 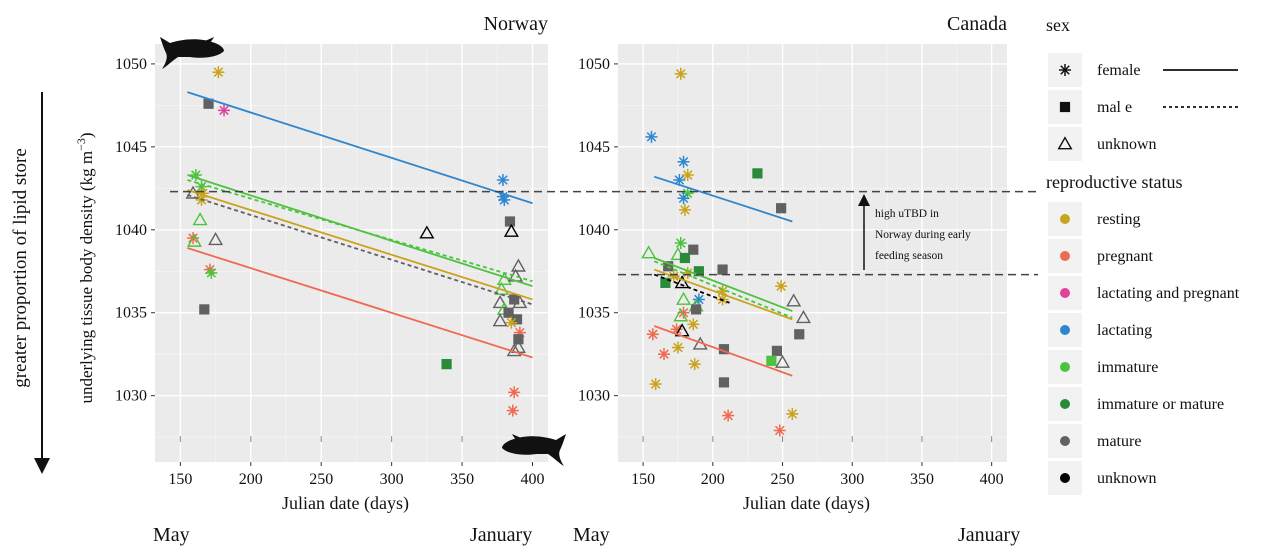 What do you see at coordinates (1124, 330) in the screenshot?
I see `legend-status-label: lactating` at bounding box center [1124, 330].